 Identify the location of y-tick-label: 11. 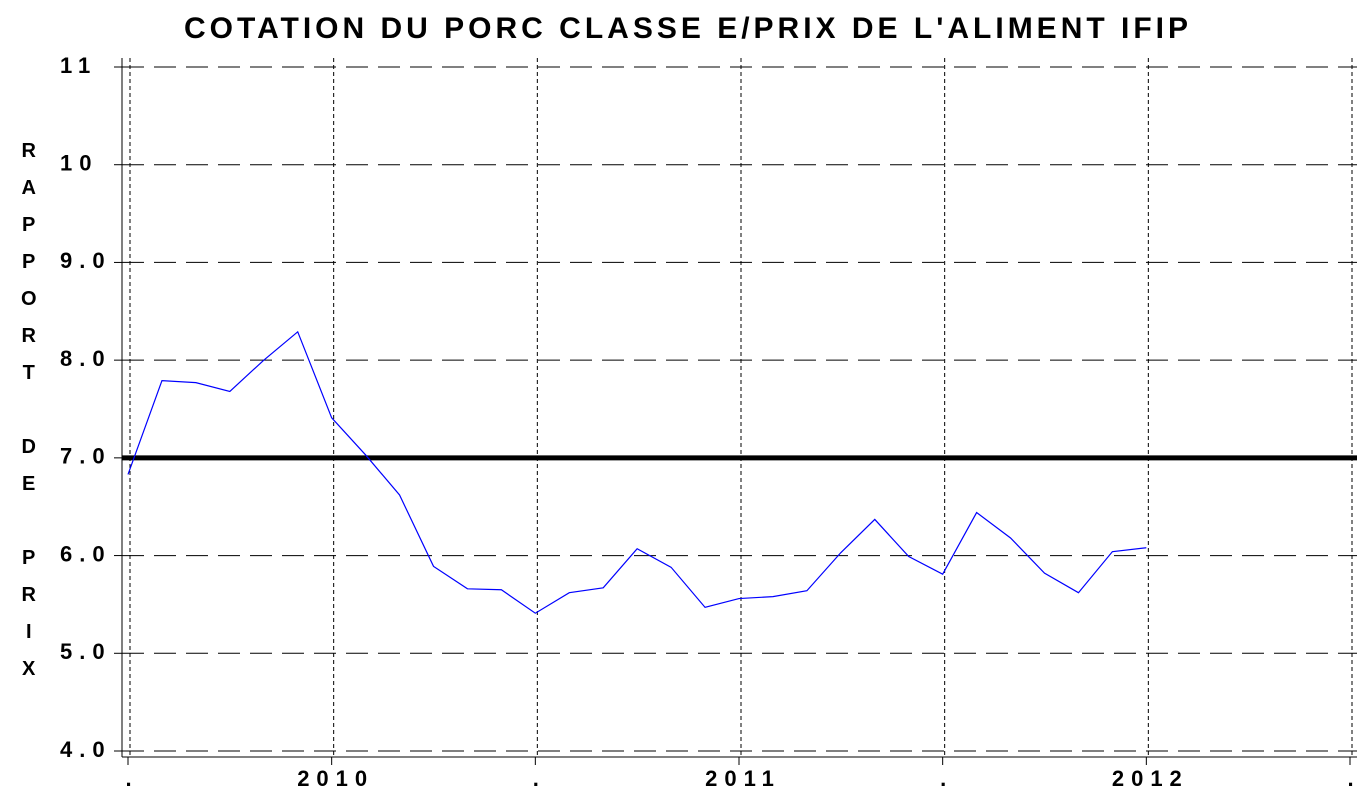
(78, 65).